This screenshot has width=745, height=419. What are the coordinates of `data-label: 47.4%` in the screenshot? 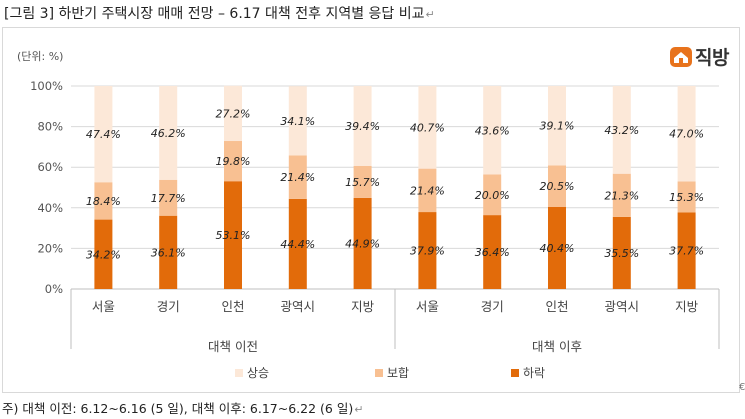 It's located at (103, 134).